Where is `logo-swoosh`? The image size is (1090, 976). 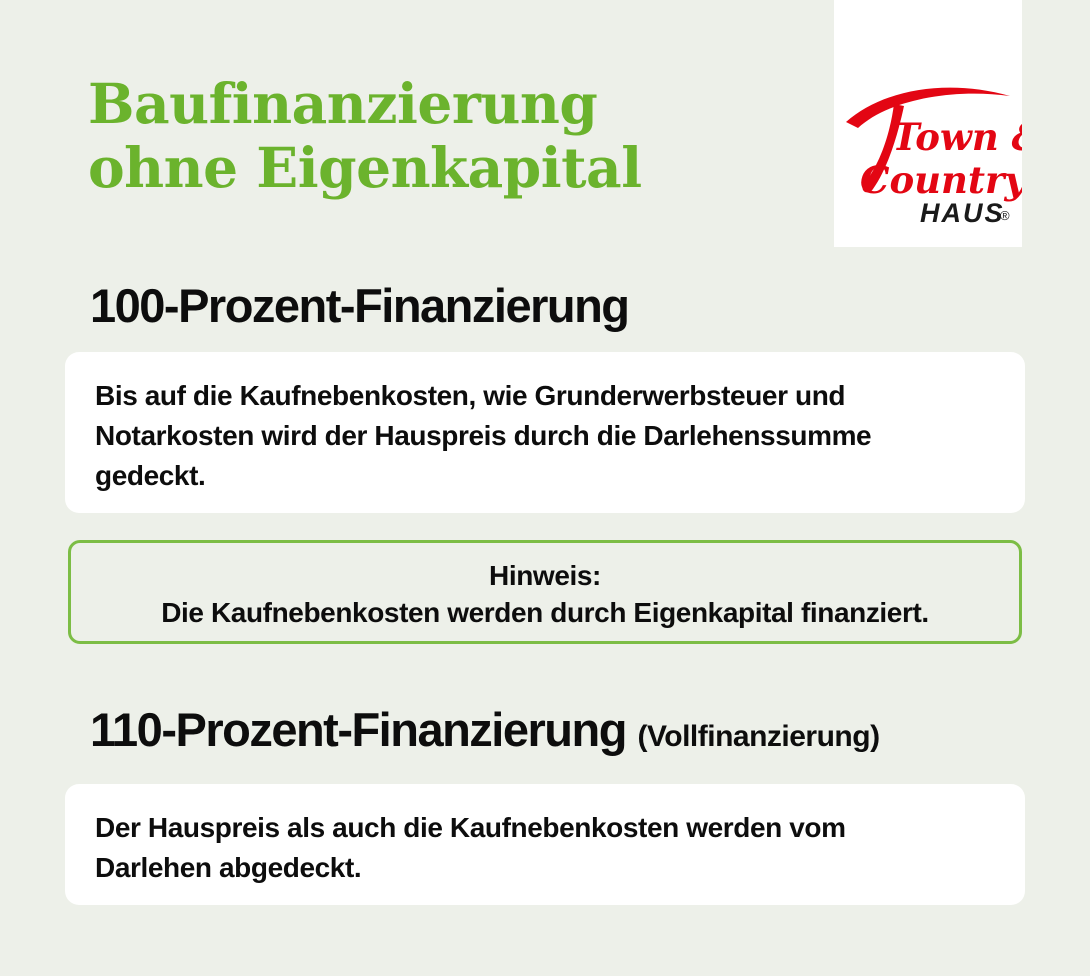
logo-swoosh is located at coordinates (928, 107).